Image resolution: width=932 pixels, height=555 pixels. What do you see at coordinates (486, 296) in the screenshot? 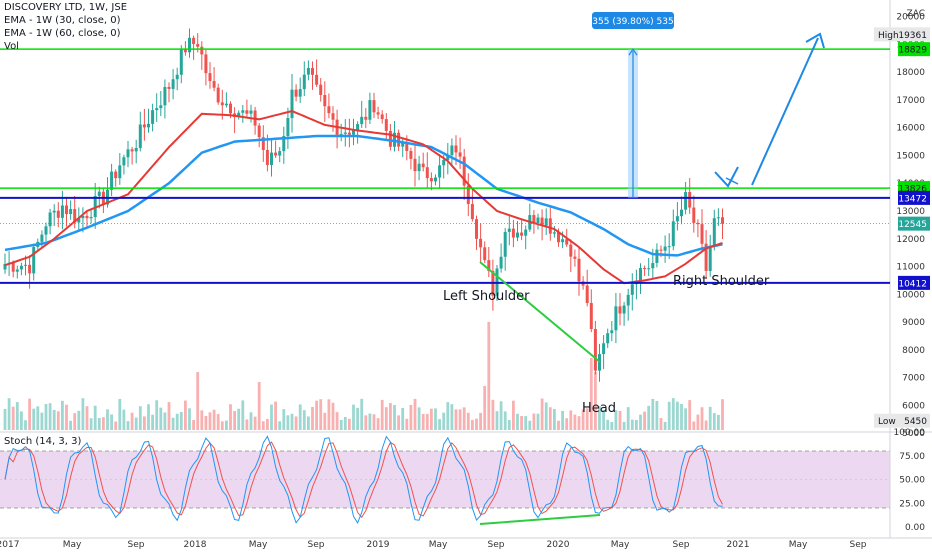
I see `left-shoulder-label: Left Shoulder` at bounding box center [486, 296].